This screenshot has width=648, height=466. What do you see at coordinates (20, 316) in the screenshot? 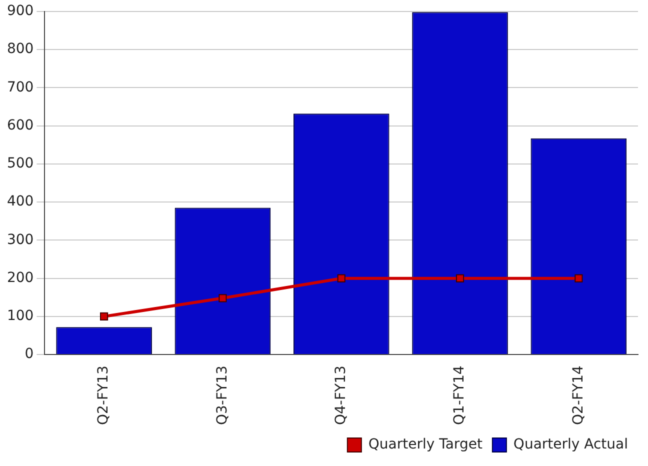
I see `y-tick-label: 100` at bounding box center [20, 316].